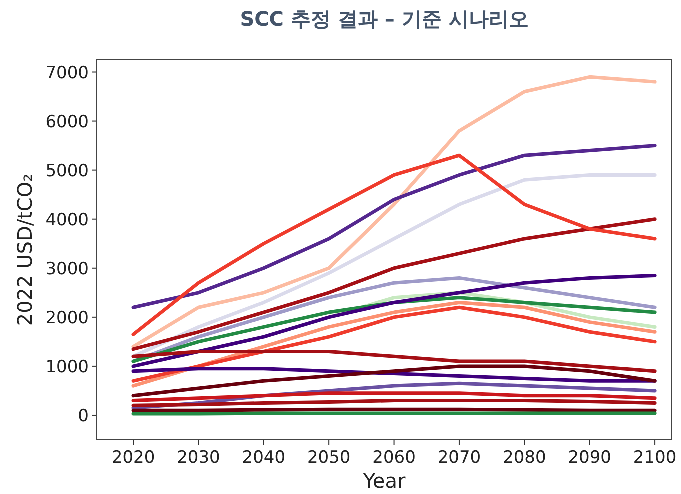  What do you see at coordinates (67, 269) in the screenshot?
I see `y-tick-label: 3000` at bounding box center [67, 269].